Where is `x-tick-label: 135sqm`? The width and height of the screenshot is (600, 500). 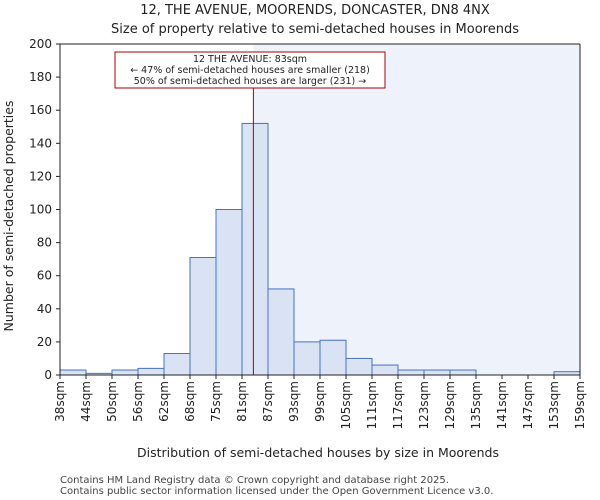 x-tick-label: 135sqm is located at coordinates (476, 405).